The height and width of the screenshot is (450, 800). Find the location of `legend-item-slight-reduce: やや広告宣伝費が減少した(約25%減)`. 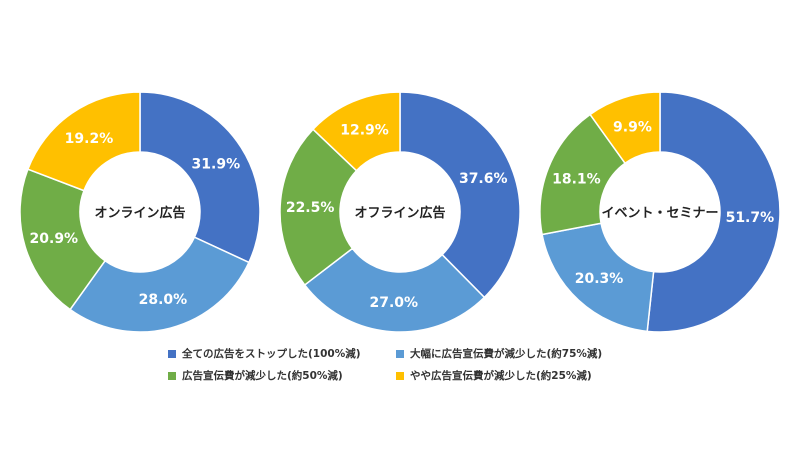

legend-item-slight-reduce: やや広告宣伝費が減少した(約25%減) is located at coordinates (517, 375).